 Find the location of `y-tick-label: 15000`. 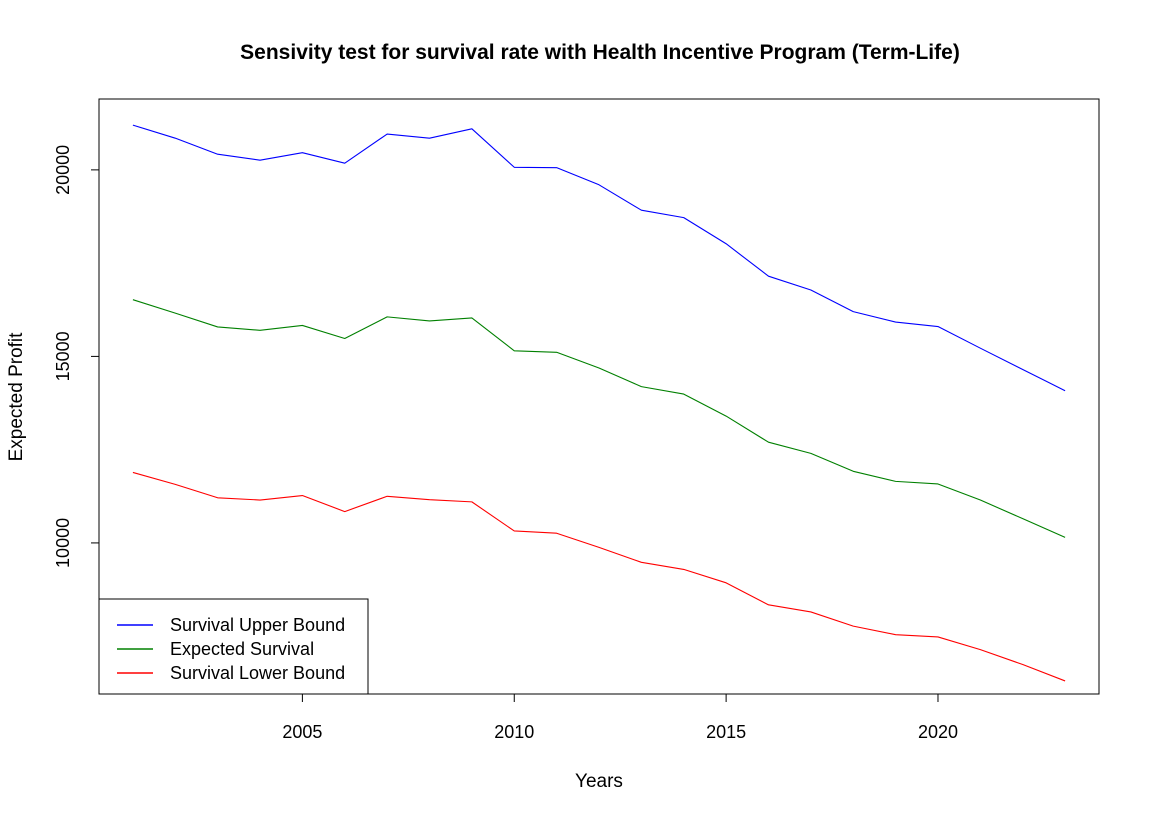

y-tick-label: 15000 is located at coordinates (63, 356).